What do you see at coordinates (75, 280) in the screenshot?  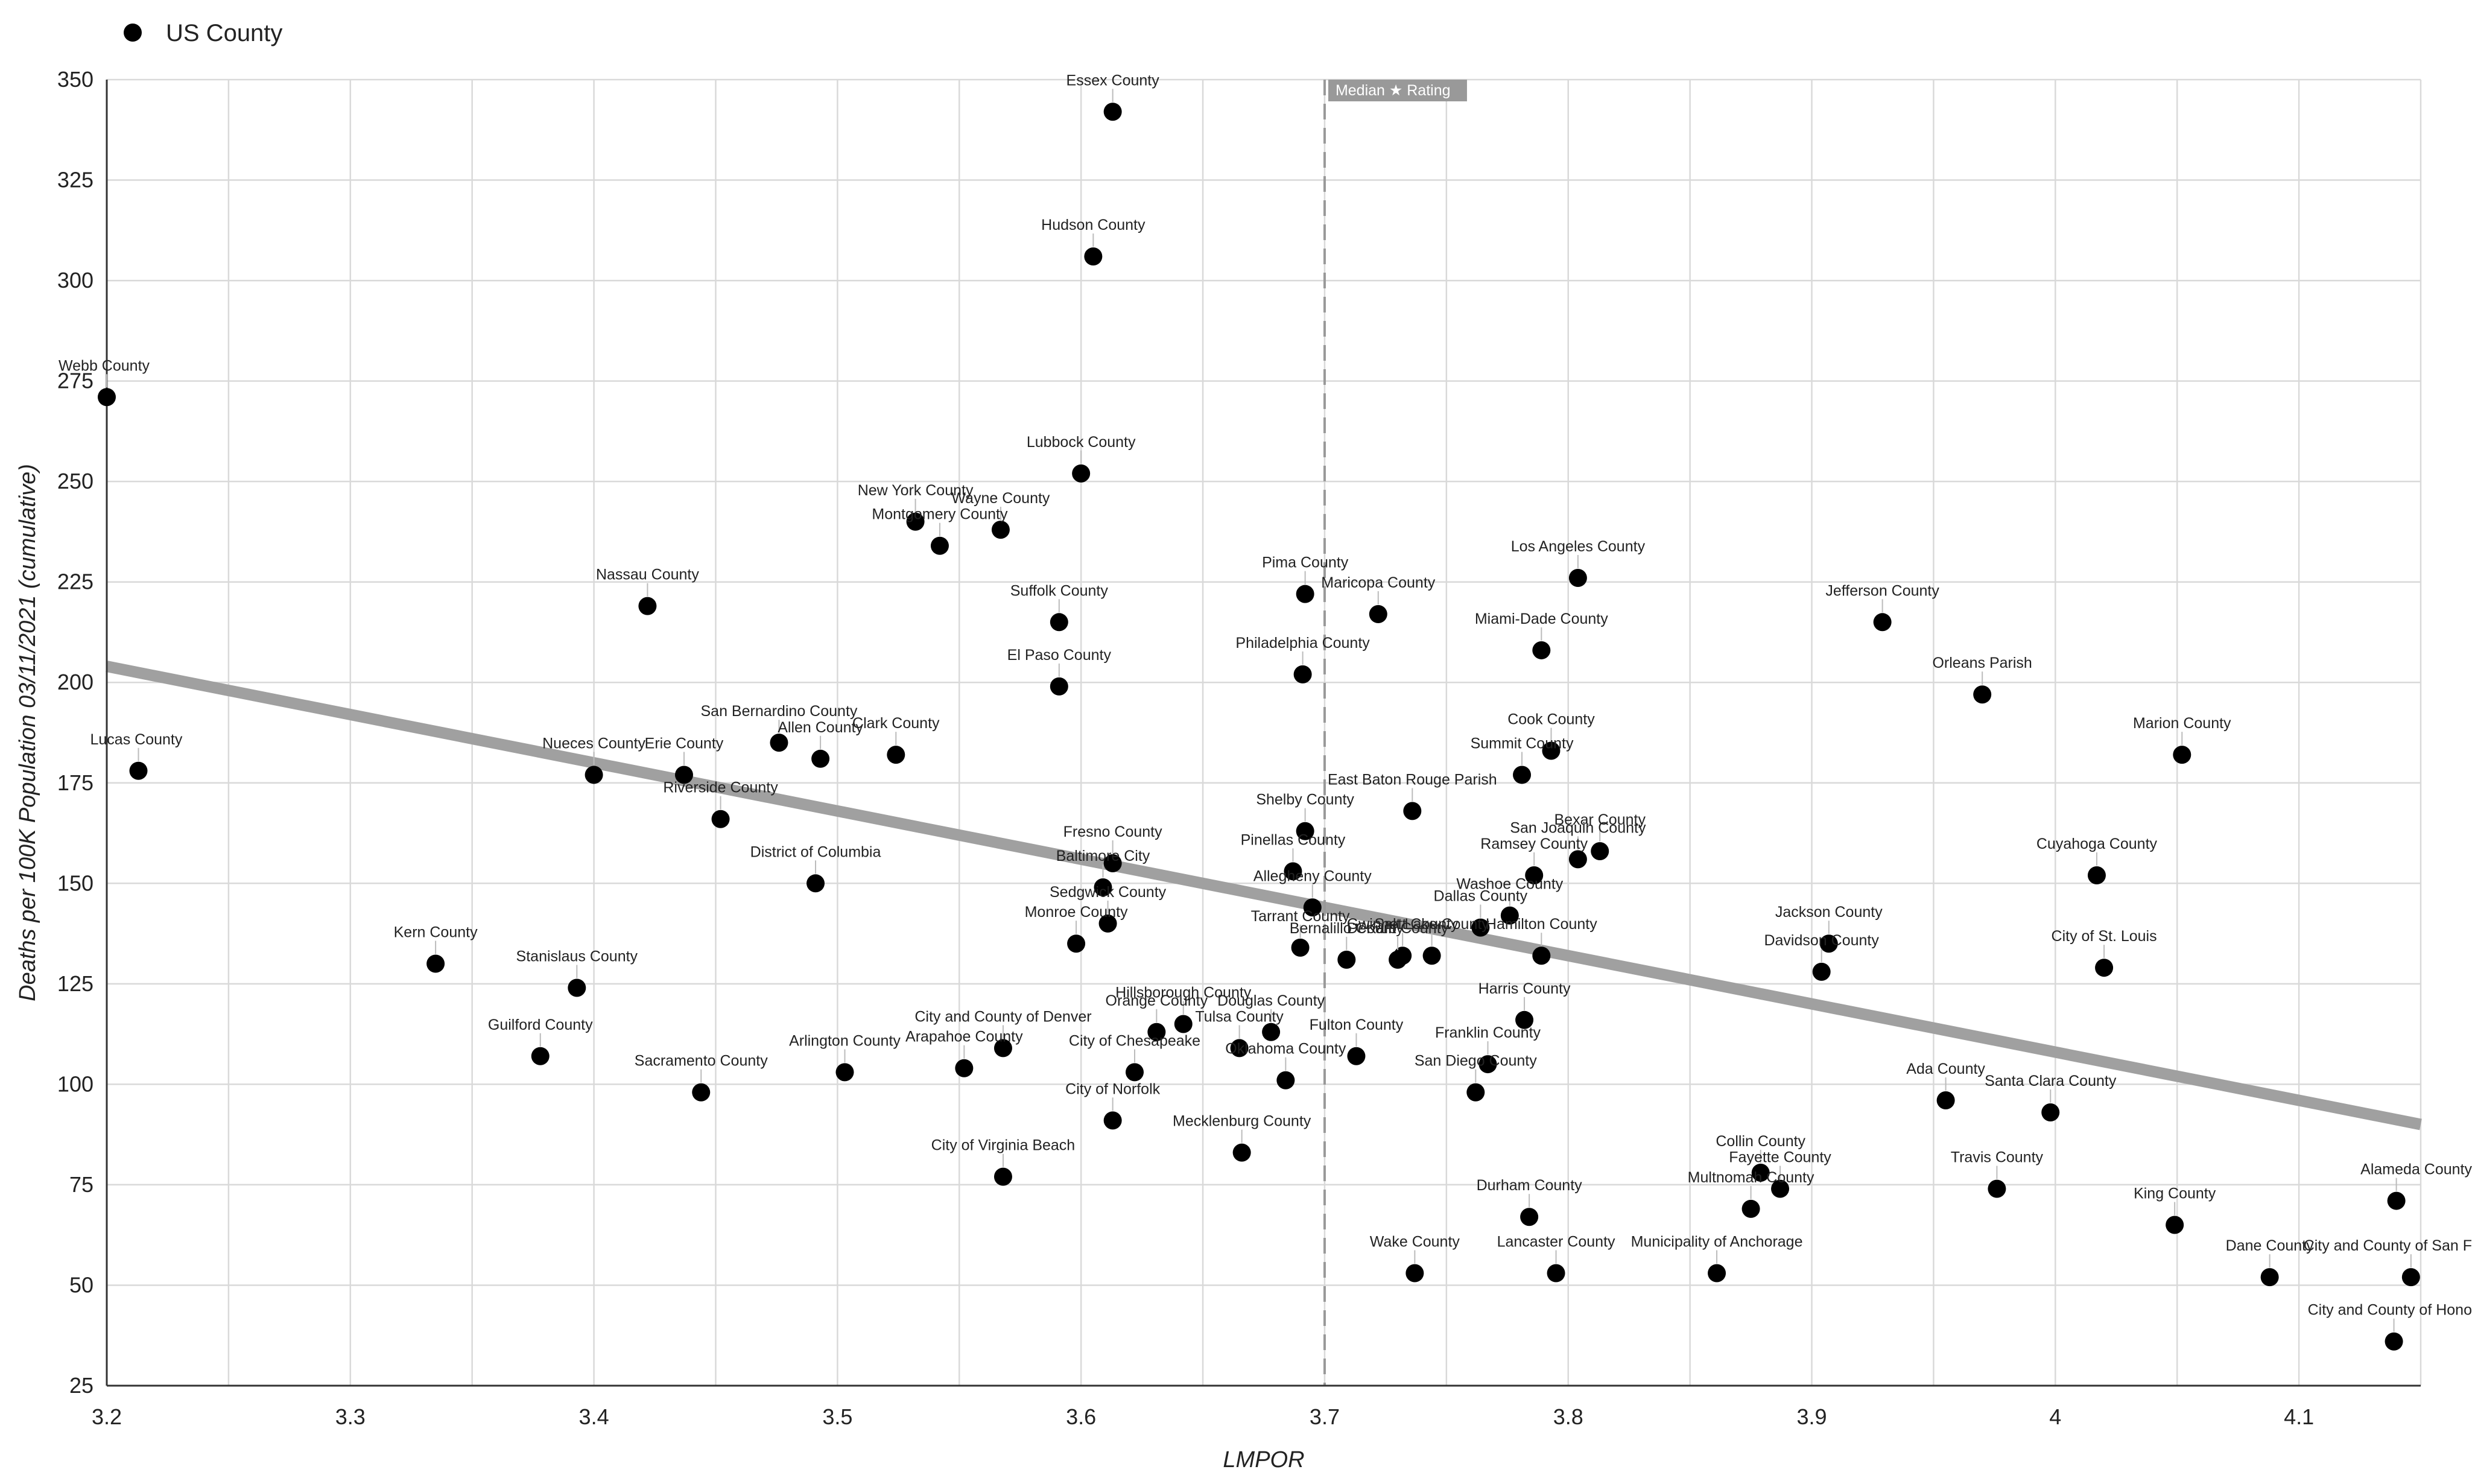 I see `y-tick-label: 300` at bounding box center [75, 280].